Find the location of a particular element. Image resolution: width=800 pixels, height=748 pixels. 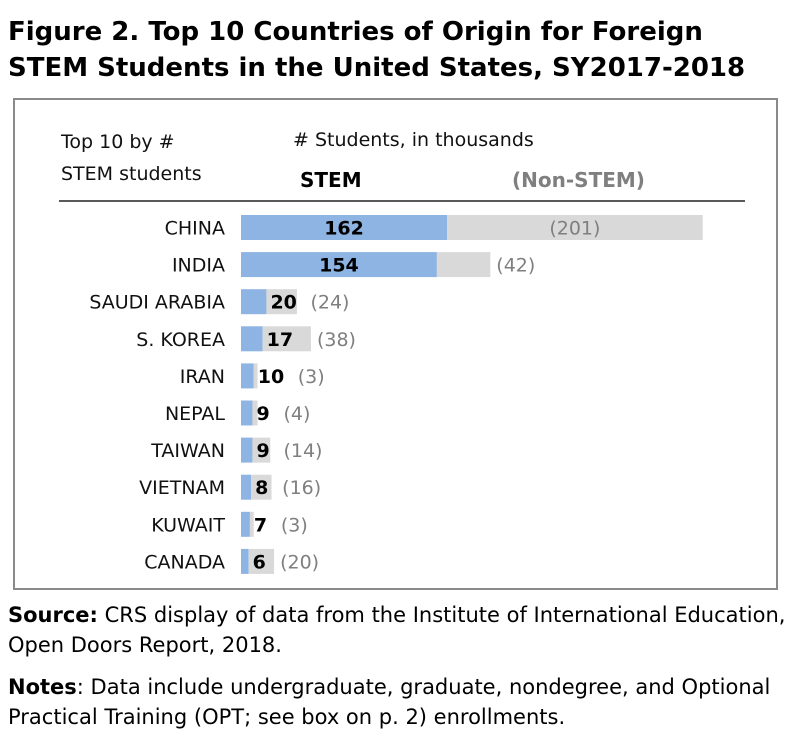

notes-lead: Notes is located at coordinates (42, 687).